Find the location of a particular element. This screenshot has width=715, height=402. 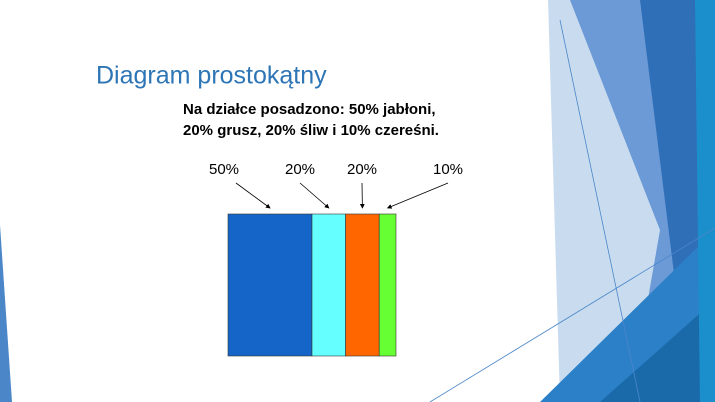

line is located at coordinates (600, 210).